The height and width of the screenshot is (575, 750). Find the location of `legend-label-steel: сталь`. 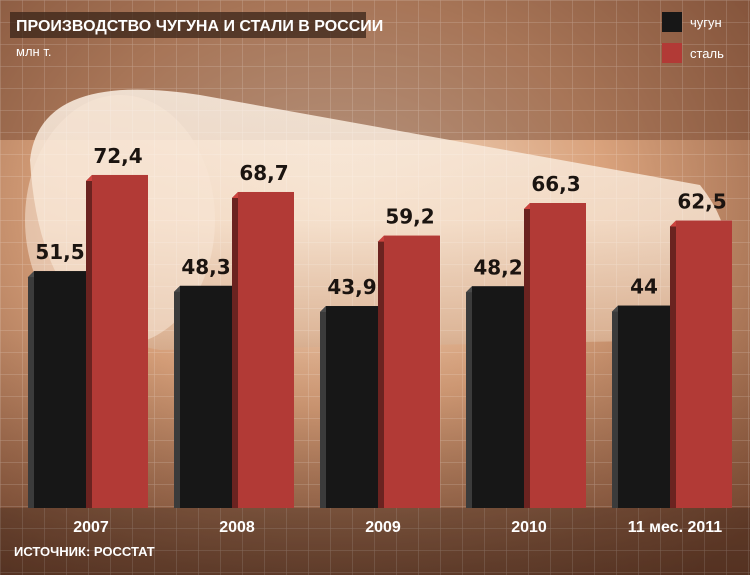

legend-label-steel: сталь is located at coordinates (707, 53).